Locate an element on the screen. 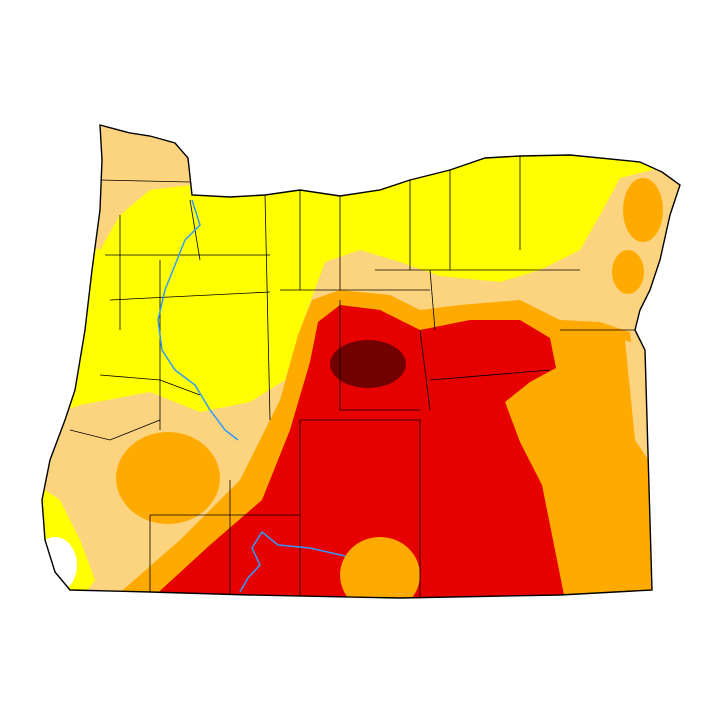 The height and width of the screenshot is (720, 720). d1-area-northwest is located at coordinates (144, 187).